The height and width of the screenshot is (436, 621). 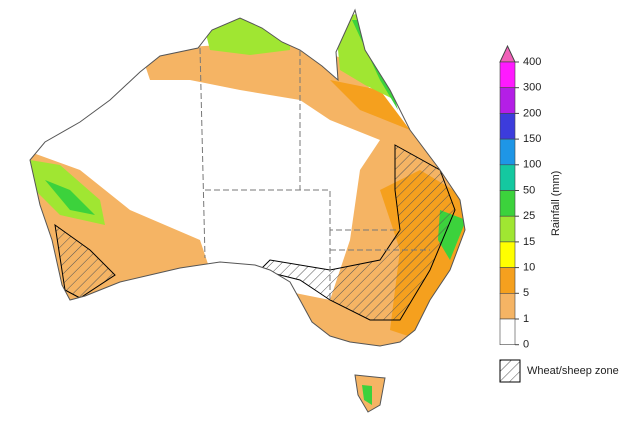 What do you see at coordinates (526, 319) in the screenshot?
I see `legend-tick-label: 1` at bounding box center [526, 319].